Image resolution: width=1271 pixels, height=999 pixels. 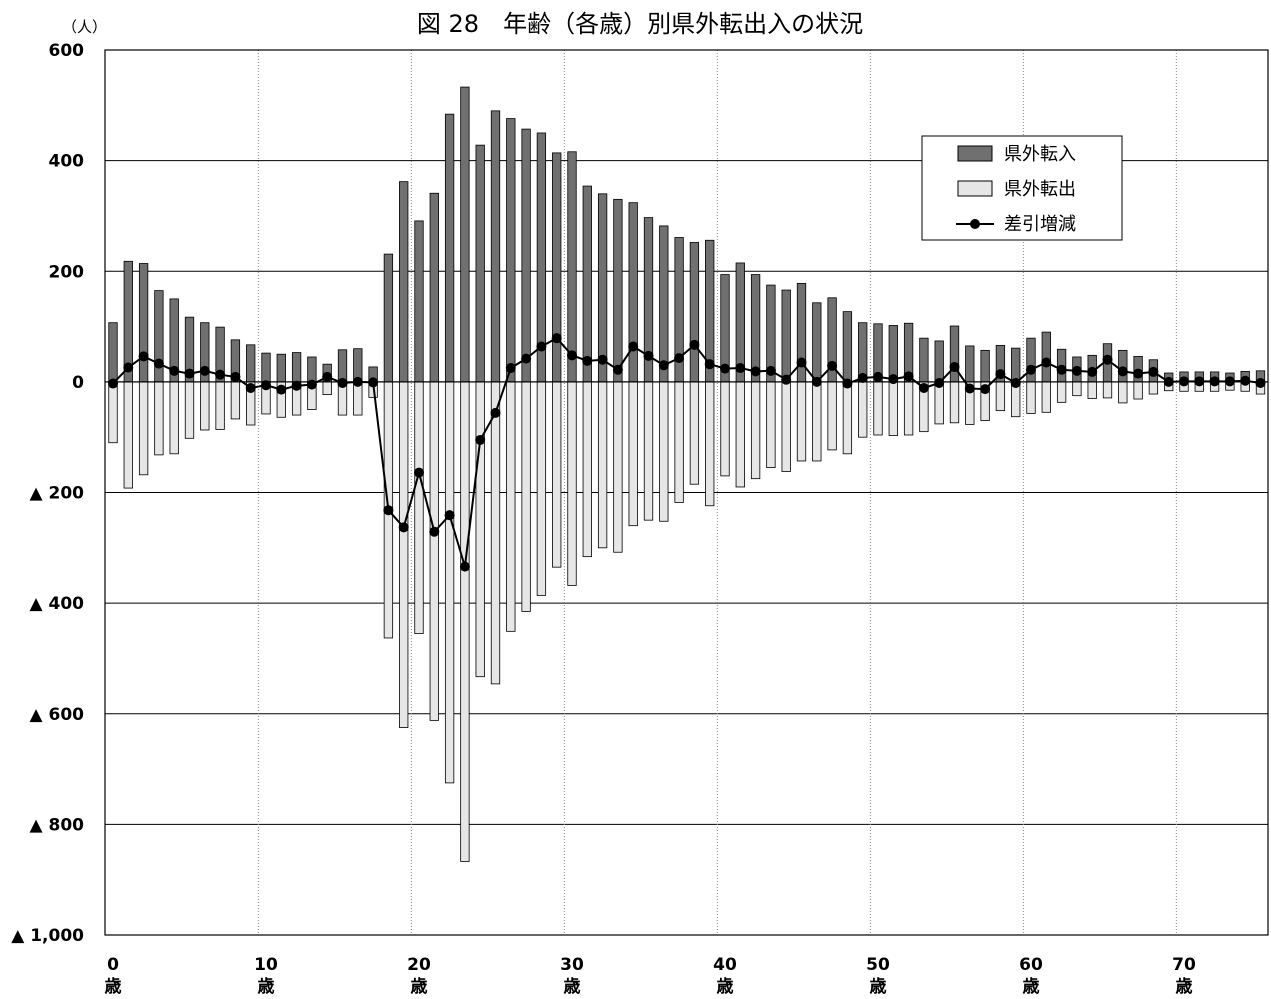 I want to click on x-tick-label: 50, so click(x=878, y=965).